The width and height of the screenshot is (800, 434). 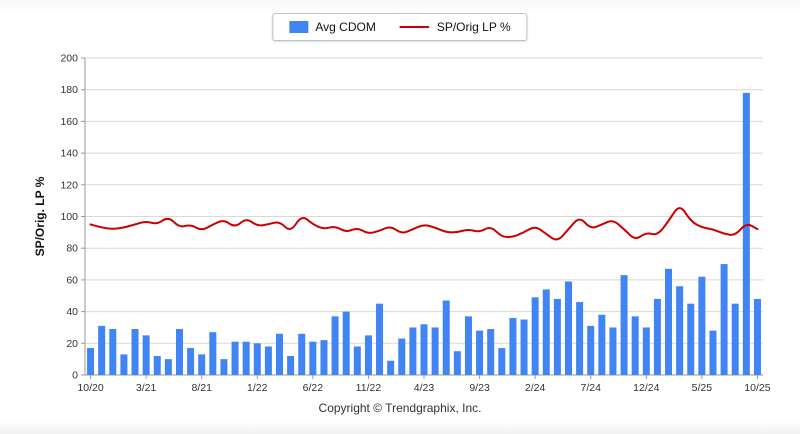 What do you see at coordinates (69, 217) in the screenshot?
I see `y-tick-label: 100` at bounding box center [69, 217].